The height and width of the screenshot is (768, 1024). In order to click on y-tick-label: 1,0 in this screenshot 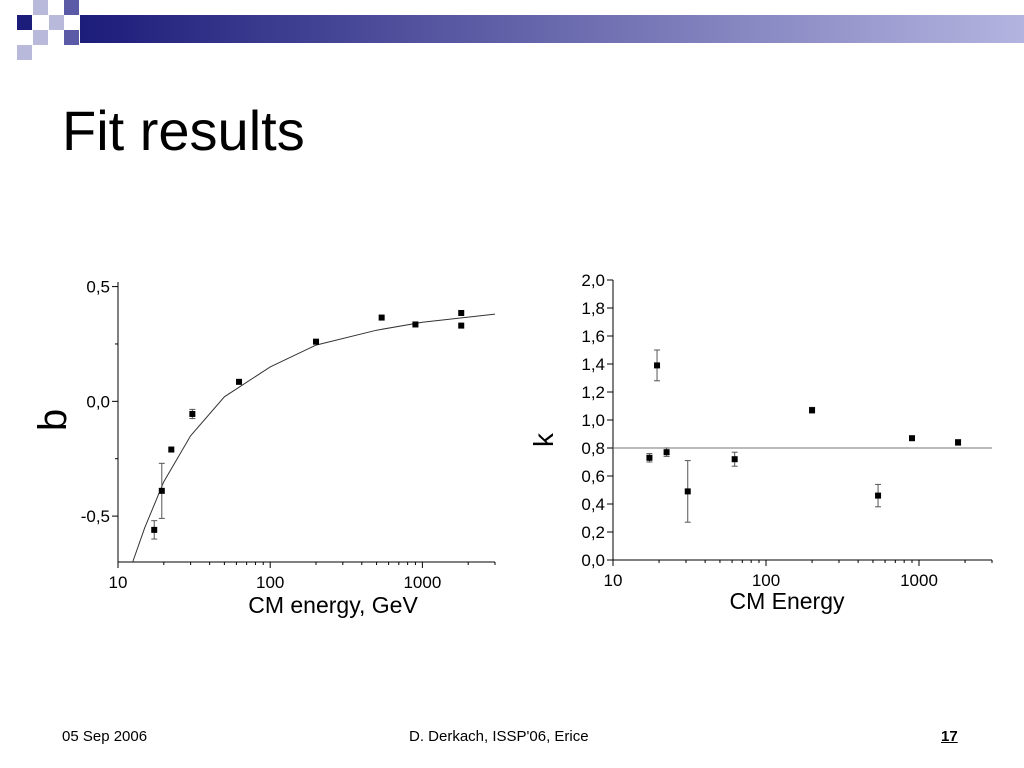, I will do `click(593, 420)`.